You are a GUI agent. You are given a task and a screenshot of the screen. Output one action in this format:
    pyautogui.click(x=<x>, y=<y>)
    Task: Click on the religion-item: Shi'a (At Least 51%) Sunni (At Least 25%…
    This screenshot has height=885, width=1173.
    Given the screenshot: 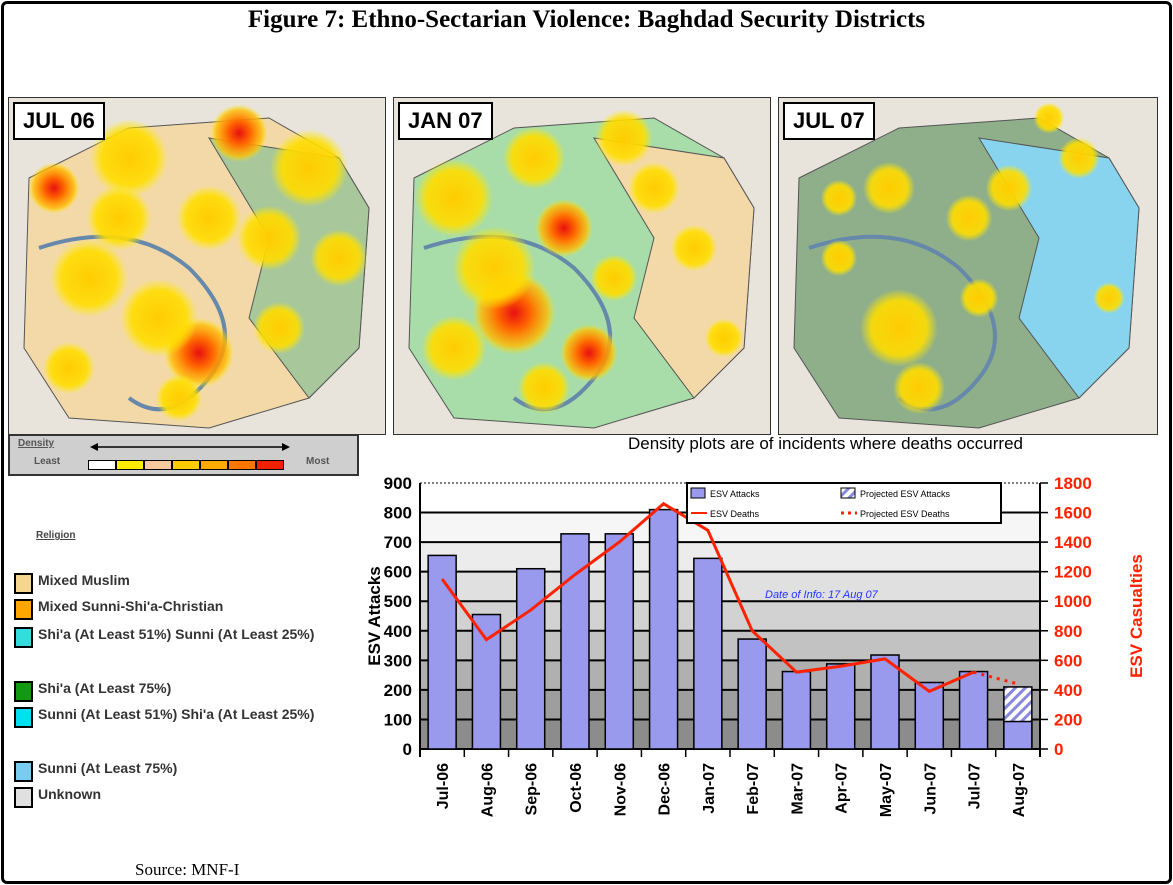 What is the action you would take?
    pyautogui.click(x=180, y=636)
    